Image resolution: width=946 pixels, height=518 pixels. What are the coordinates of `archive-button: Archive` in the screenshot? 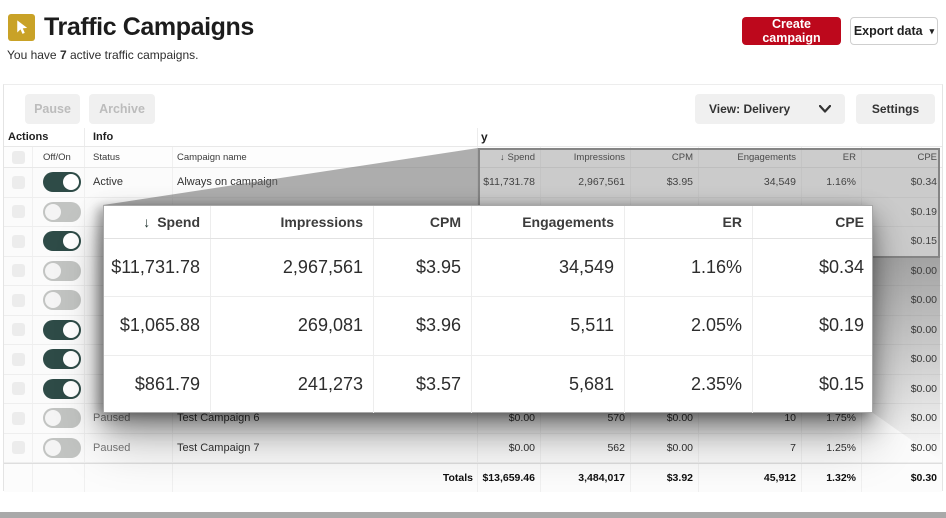 It's located at (122, 109).